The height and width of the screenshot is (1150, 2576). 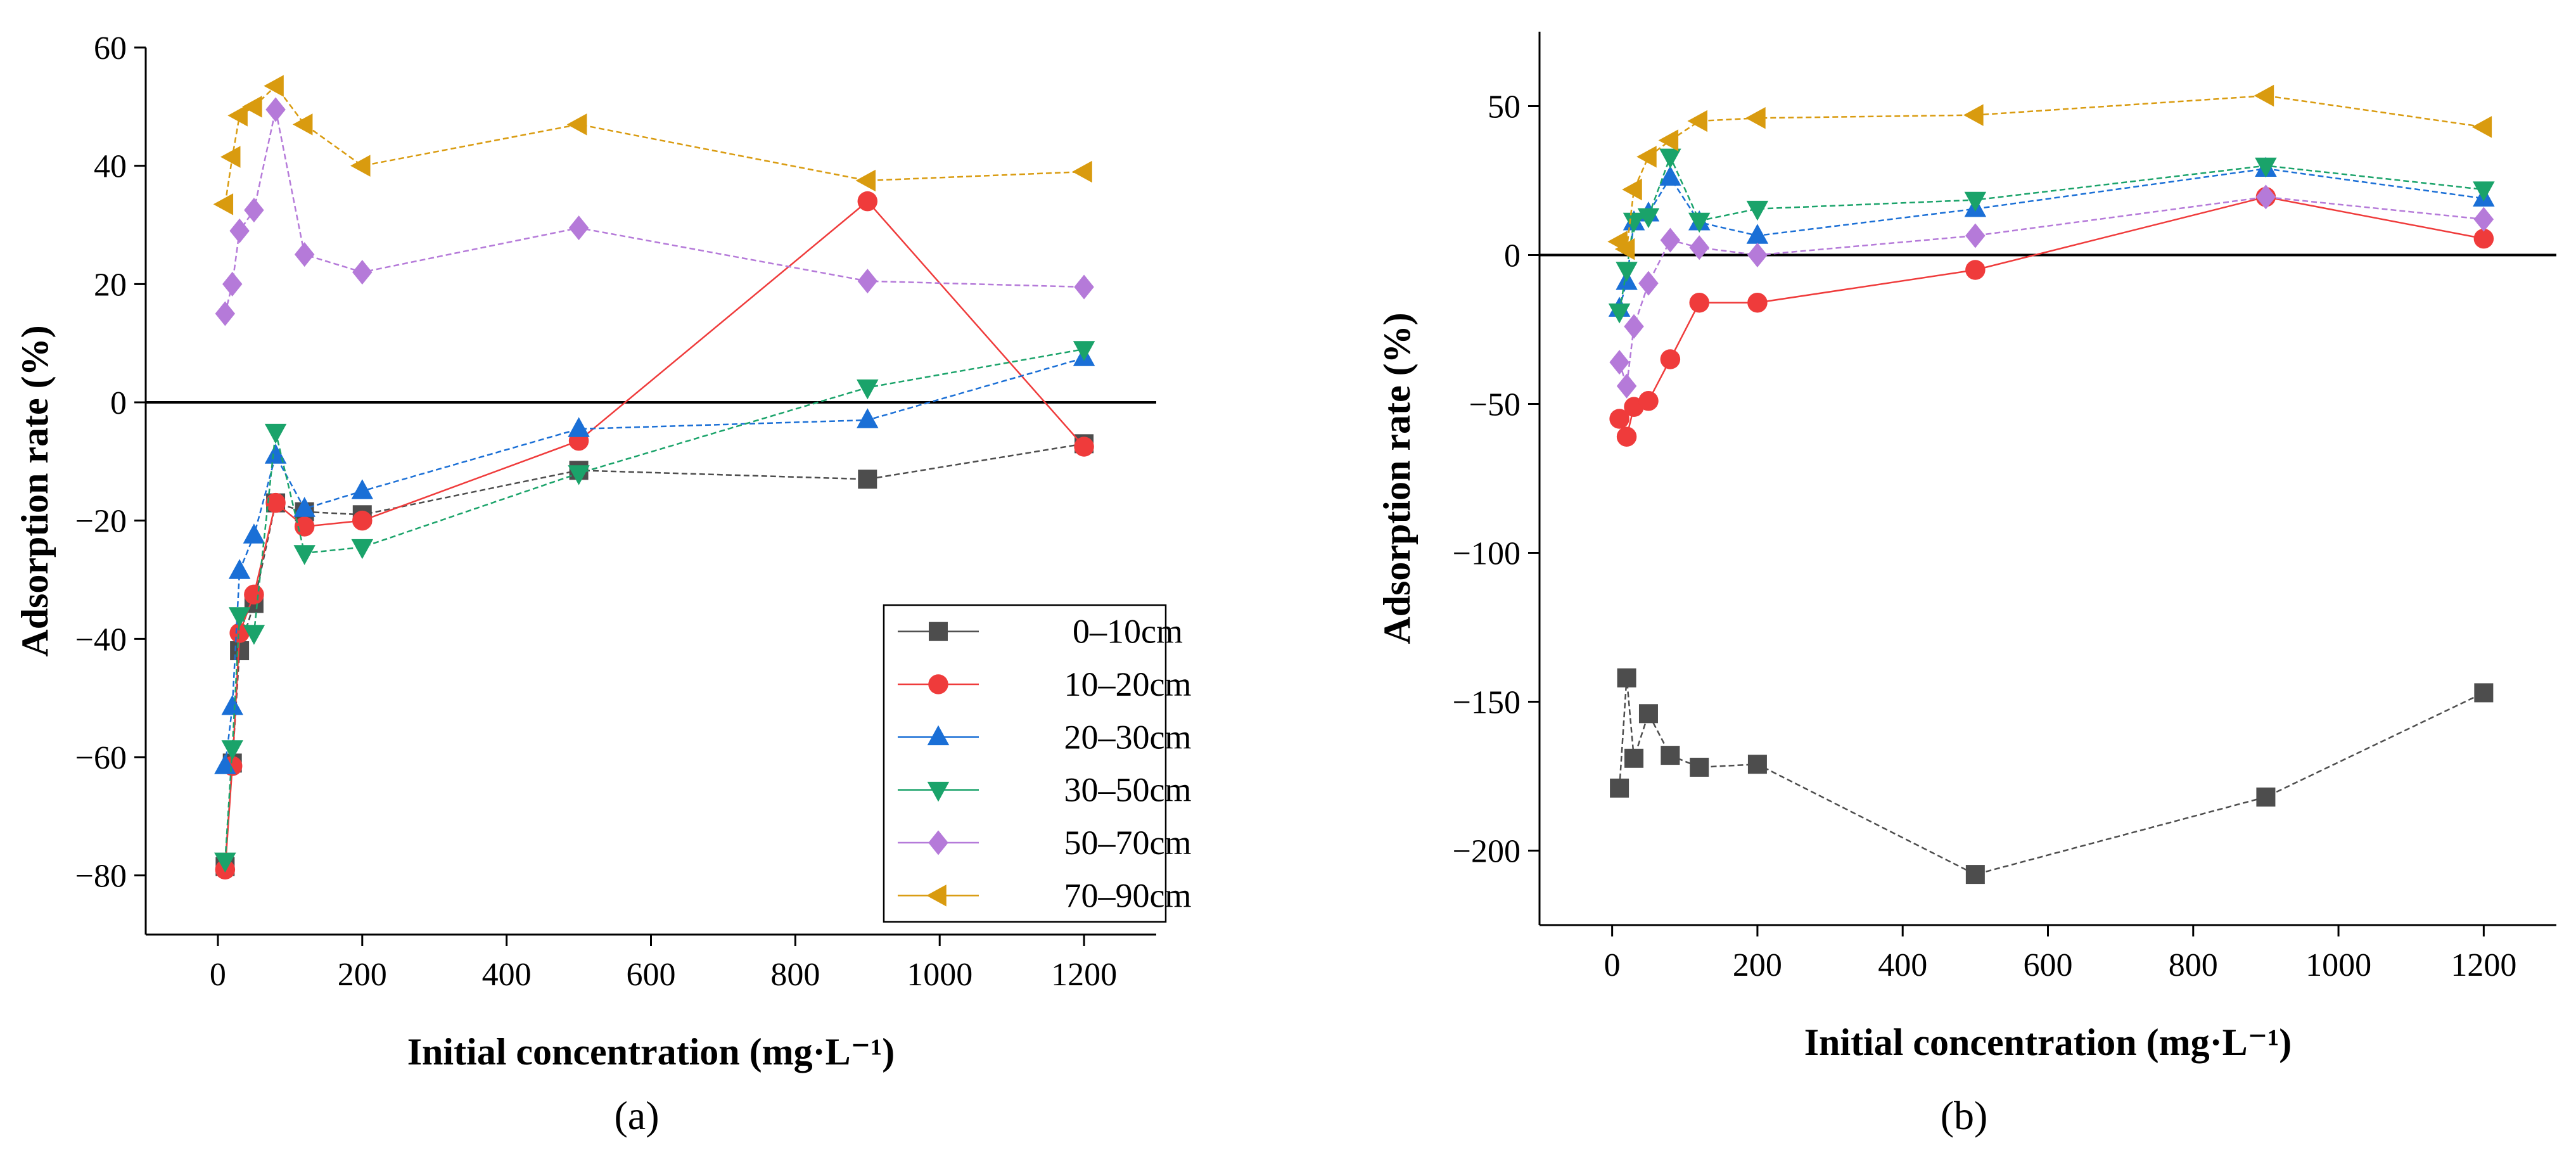 What do you see at coordinates (1044, 737) in the screenshot?
I see `panel-a-legend-item: 20–30cm` at bounding box center [1044, 737].